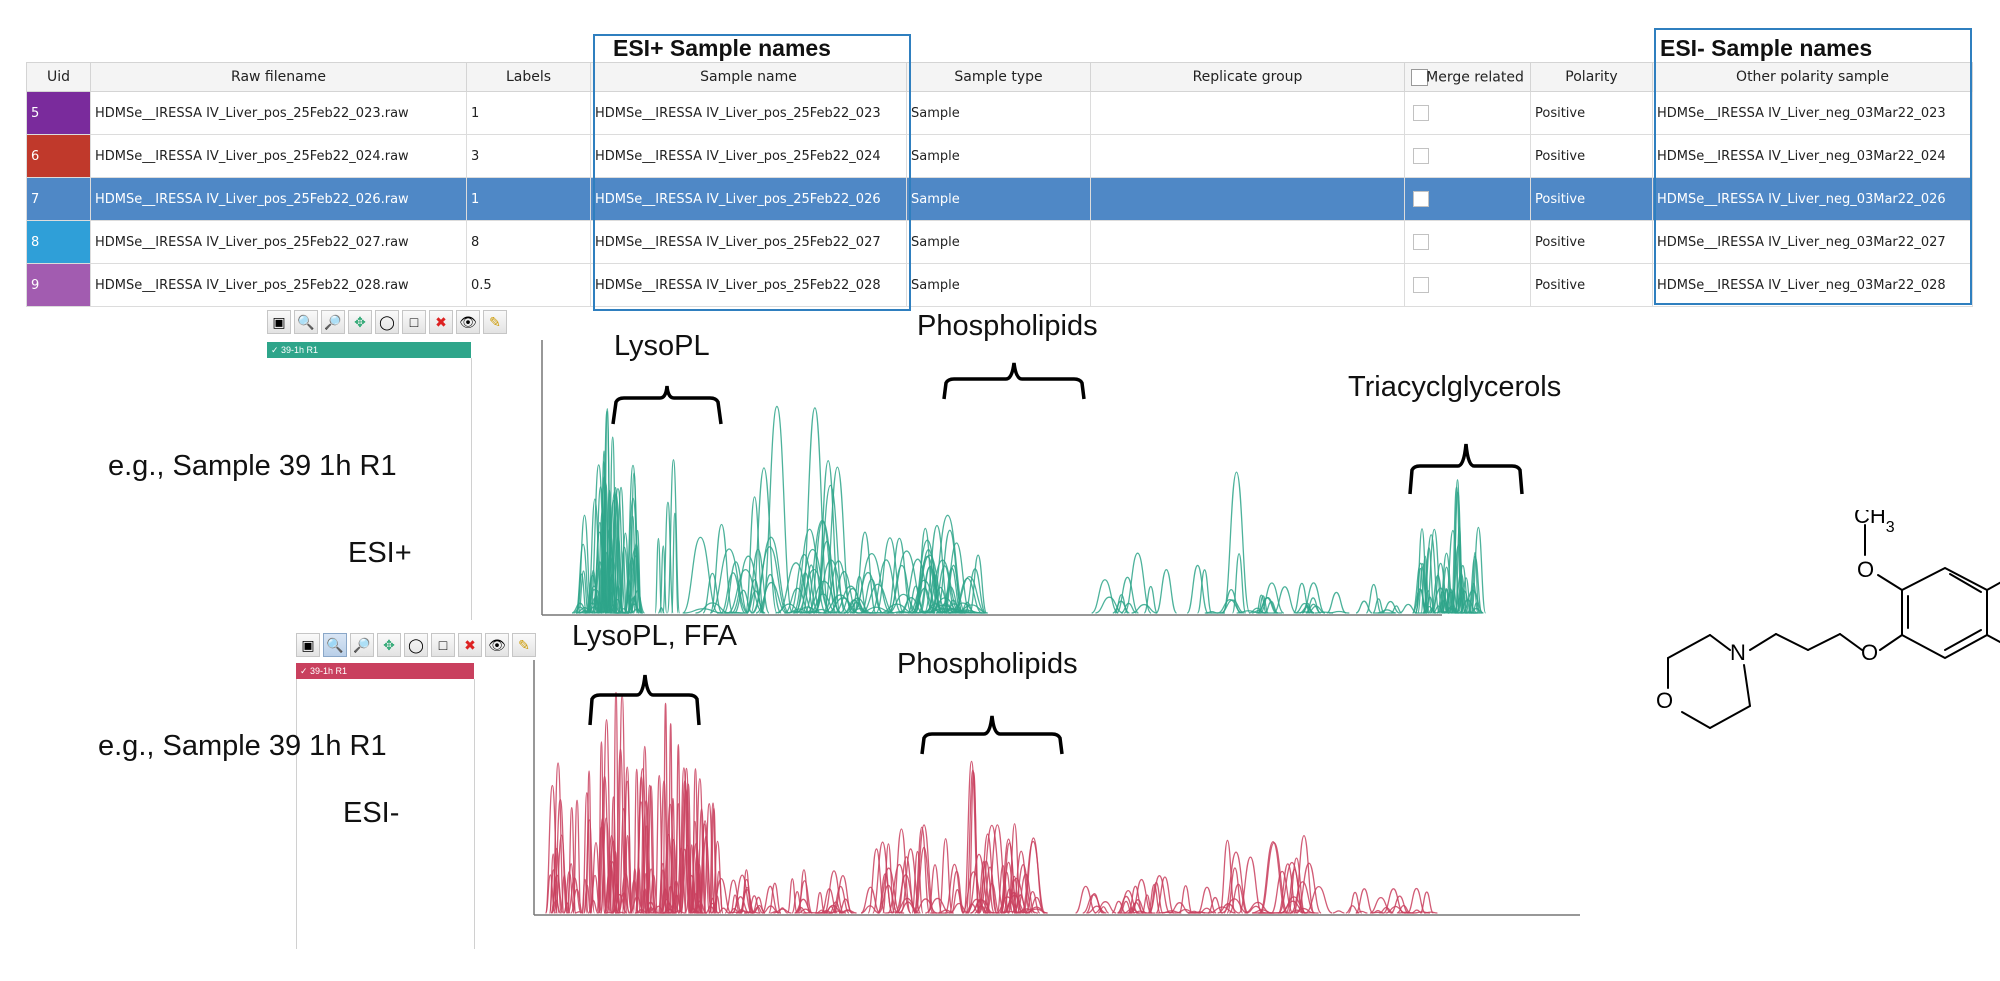 The width and height of the screenshot is (2000, 981). What do you see at coordinates (58, 156) in the screenshot?
I see `uid-cell: 6` at bounding box center [58, 156].